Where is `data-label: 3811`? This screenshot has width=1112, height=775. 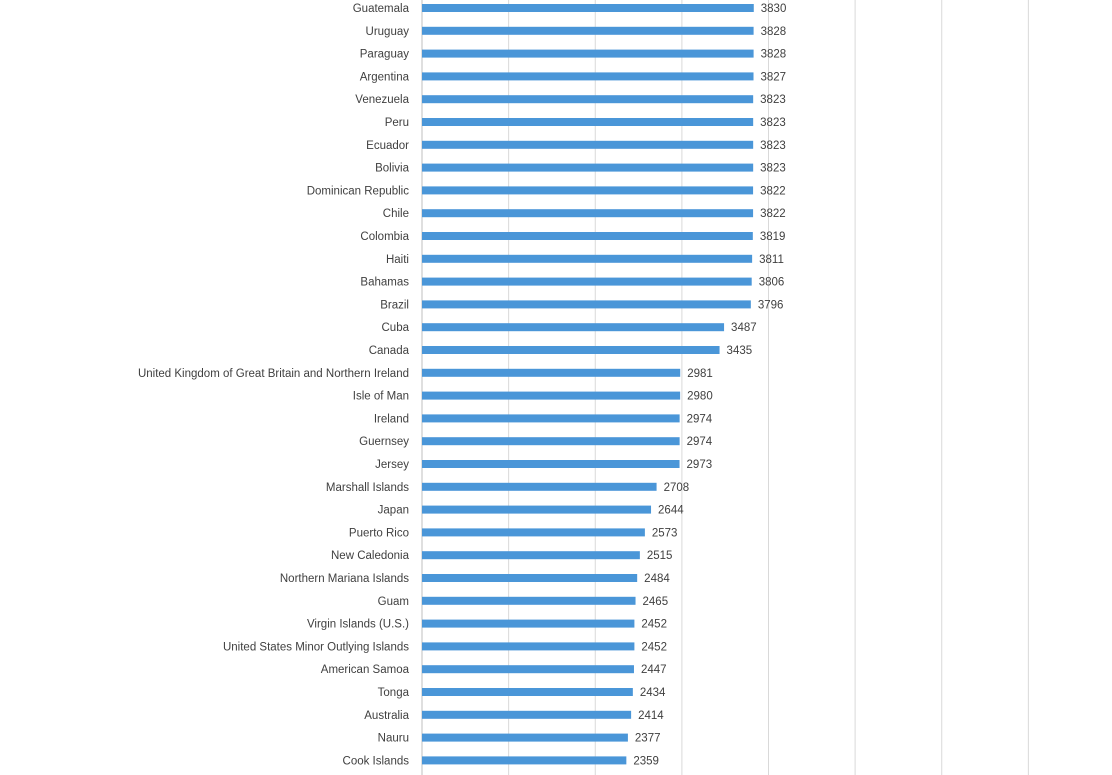
data-label: 3811 is located at coordinates (771, 260).